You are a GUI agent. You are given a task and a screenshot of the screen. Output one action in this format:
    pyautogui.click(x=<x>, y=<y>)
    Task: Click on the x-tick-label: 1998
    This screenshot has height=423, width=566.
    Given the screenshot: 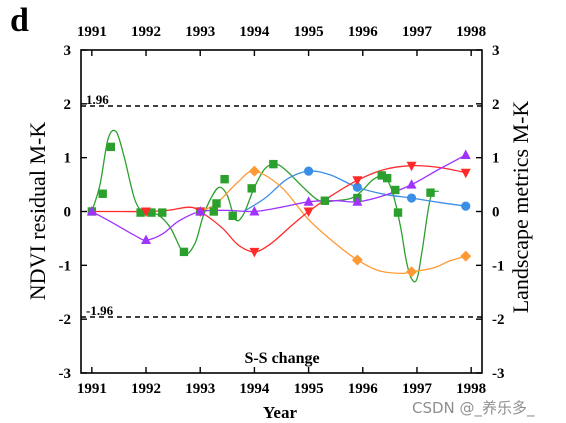 What is the action you would take?
    pyautogui.click(x=471, y=389)
    